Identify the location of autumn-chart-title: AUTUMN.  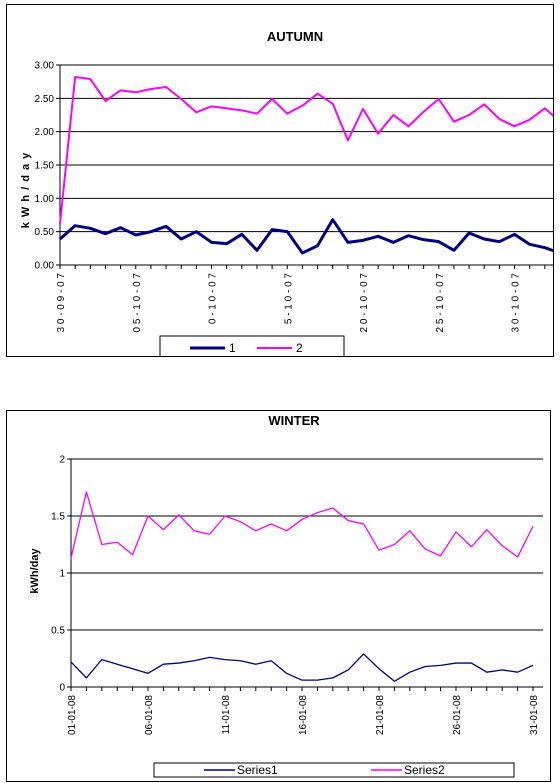
(295, 36).